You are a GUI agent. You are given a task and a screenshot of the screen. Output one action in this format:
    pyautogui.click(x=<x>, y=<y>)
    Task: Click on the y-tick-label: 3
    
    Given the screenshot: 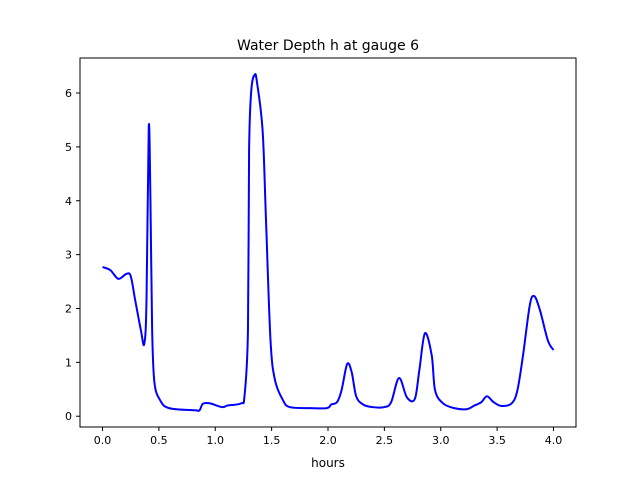 What is the action you would take?
    pyautogui.click(x=68, y=255)
    